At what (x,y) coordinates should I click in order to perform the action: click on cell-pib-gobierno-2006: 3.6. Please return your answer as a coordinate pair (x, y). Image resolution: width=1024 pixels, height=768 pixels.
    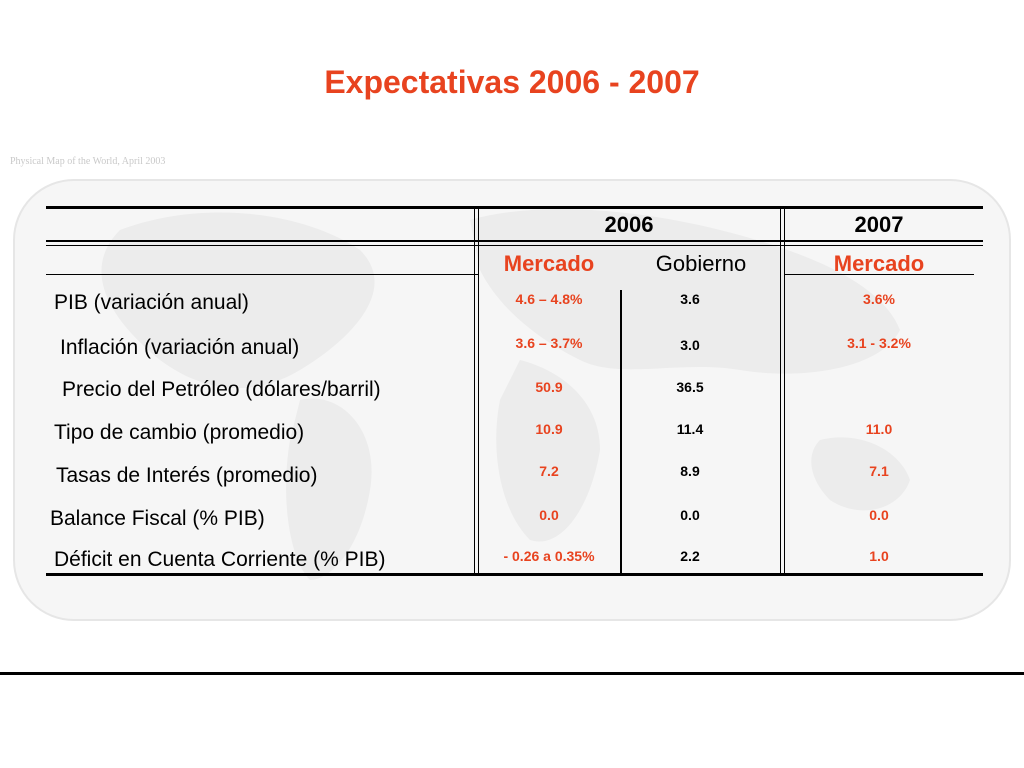
    Looking at the image, I should click on (690, 299).